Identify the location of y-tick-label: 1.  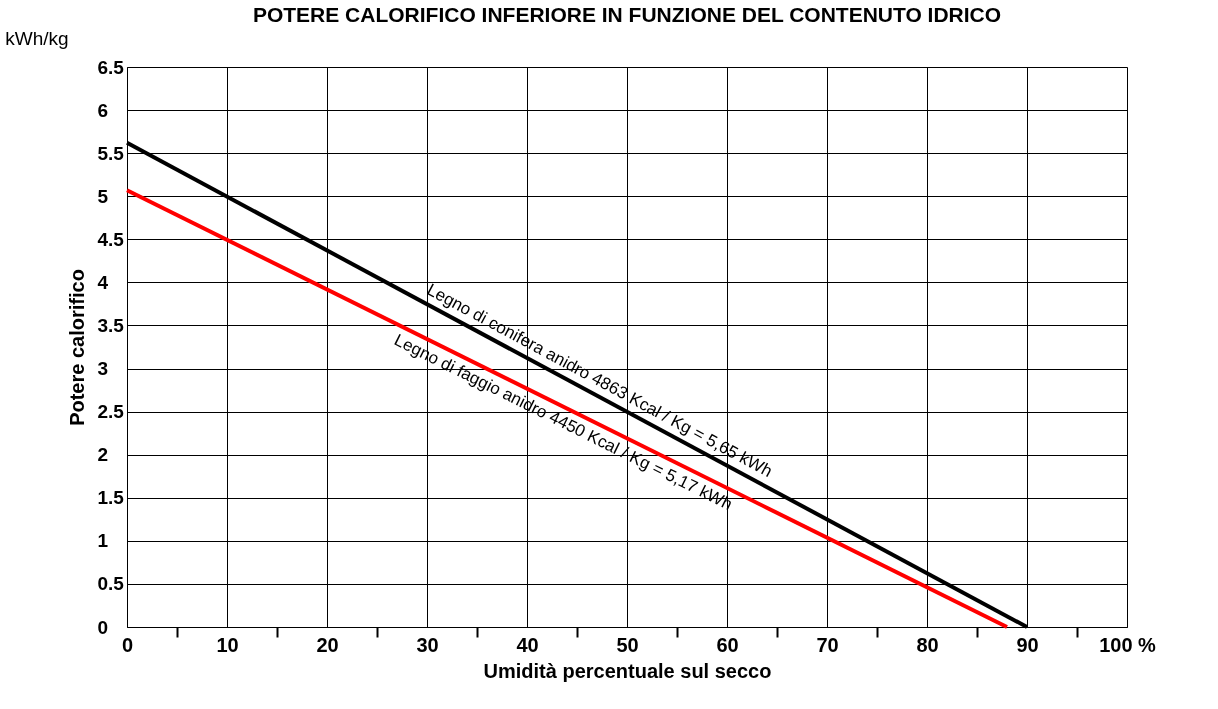
(103, 541).